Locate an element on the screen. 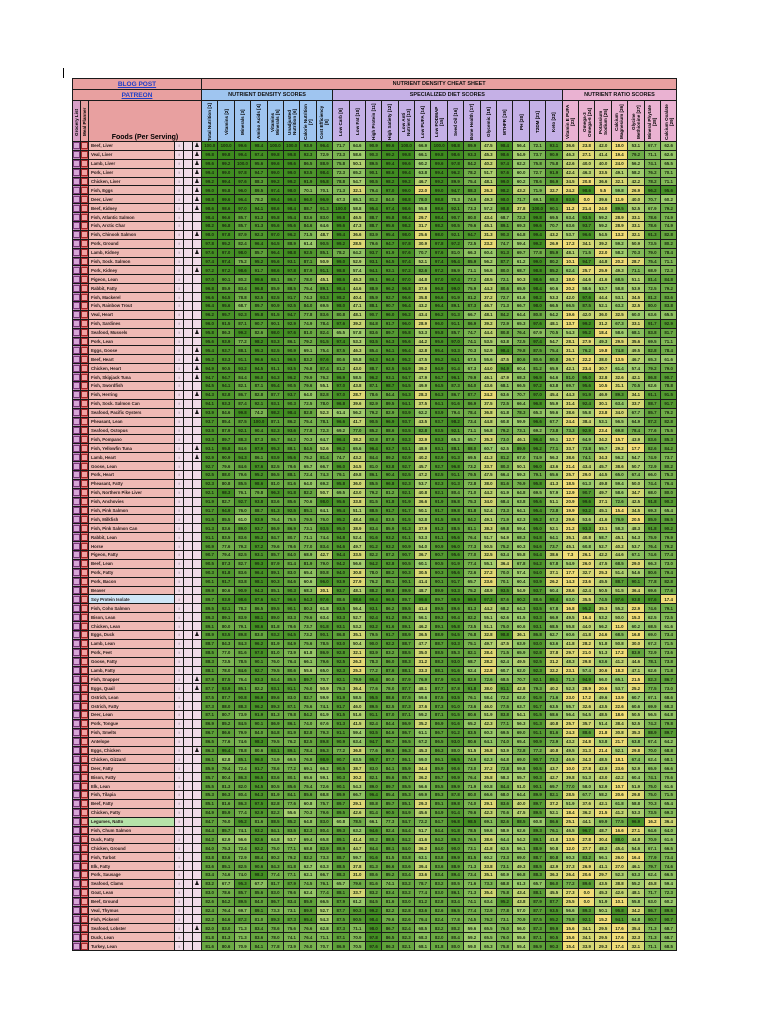 This screenshot has height=1024, width=768. food-name: Deer, Lean is located at coordinates (131, 715).